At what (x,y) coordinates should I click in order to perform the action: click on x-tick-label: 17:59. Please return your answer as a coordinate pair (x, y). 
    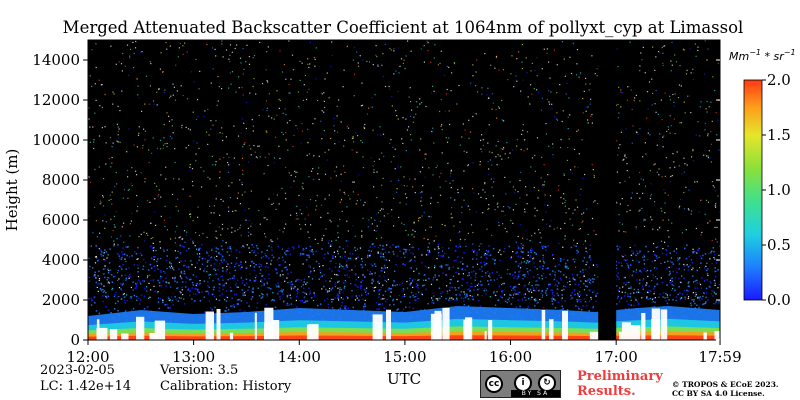
    Looking at the image, I should click on (719, 357).